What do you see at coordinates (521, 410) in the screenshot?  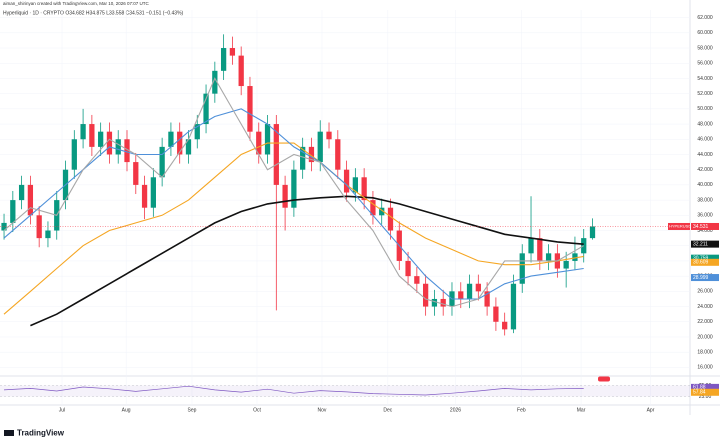 I see `x-tick-label: Feb` at bounding box center [521, 410].